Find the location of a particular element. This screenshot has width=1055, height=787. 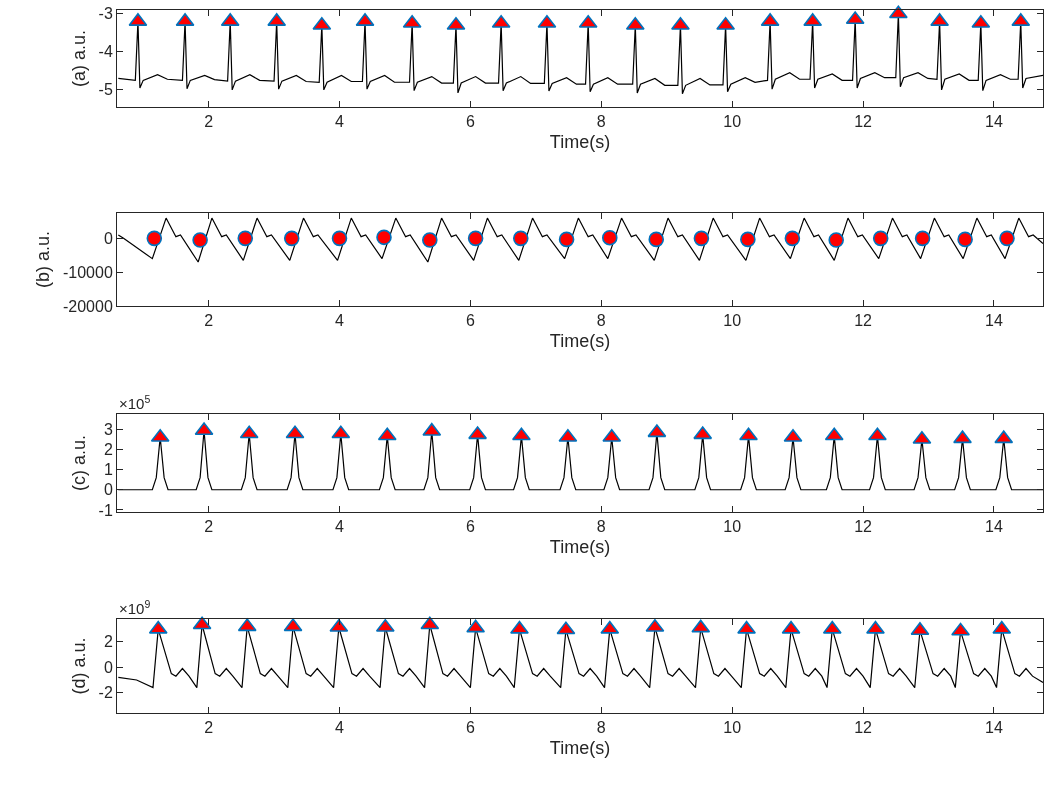

y-tick-label: -1 is located at coordinates (105, 510).